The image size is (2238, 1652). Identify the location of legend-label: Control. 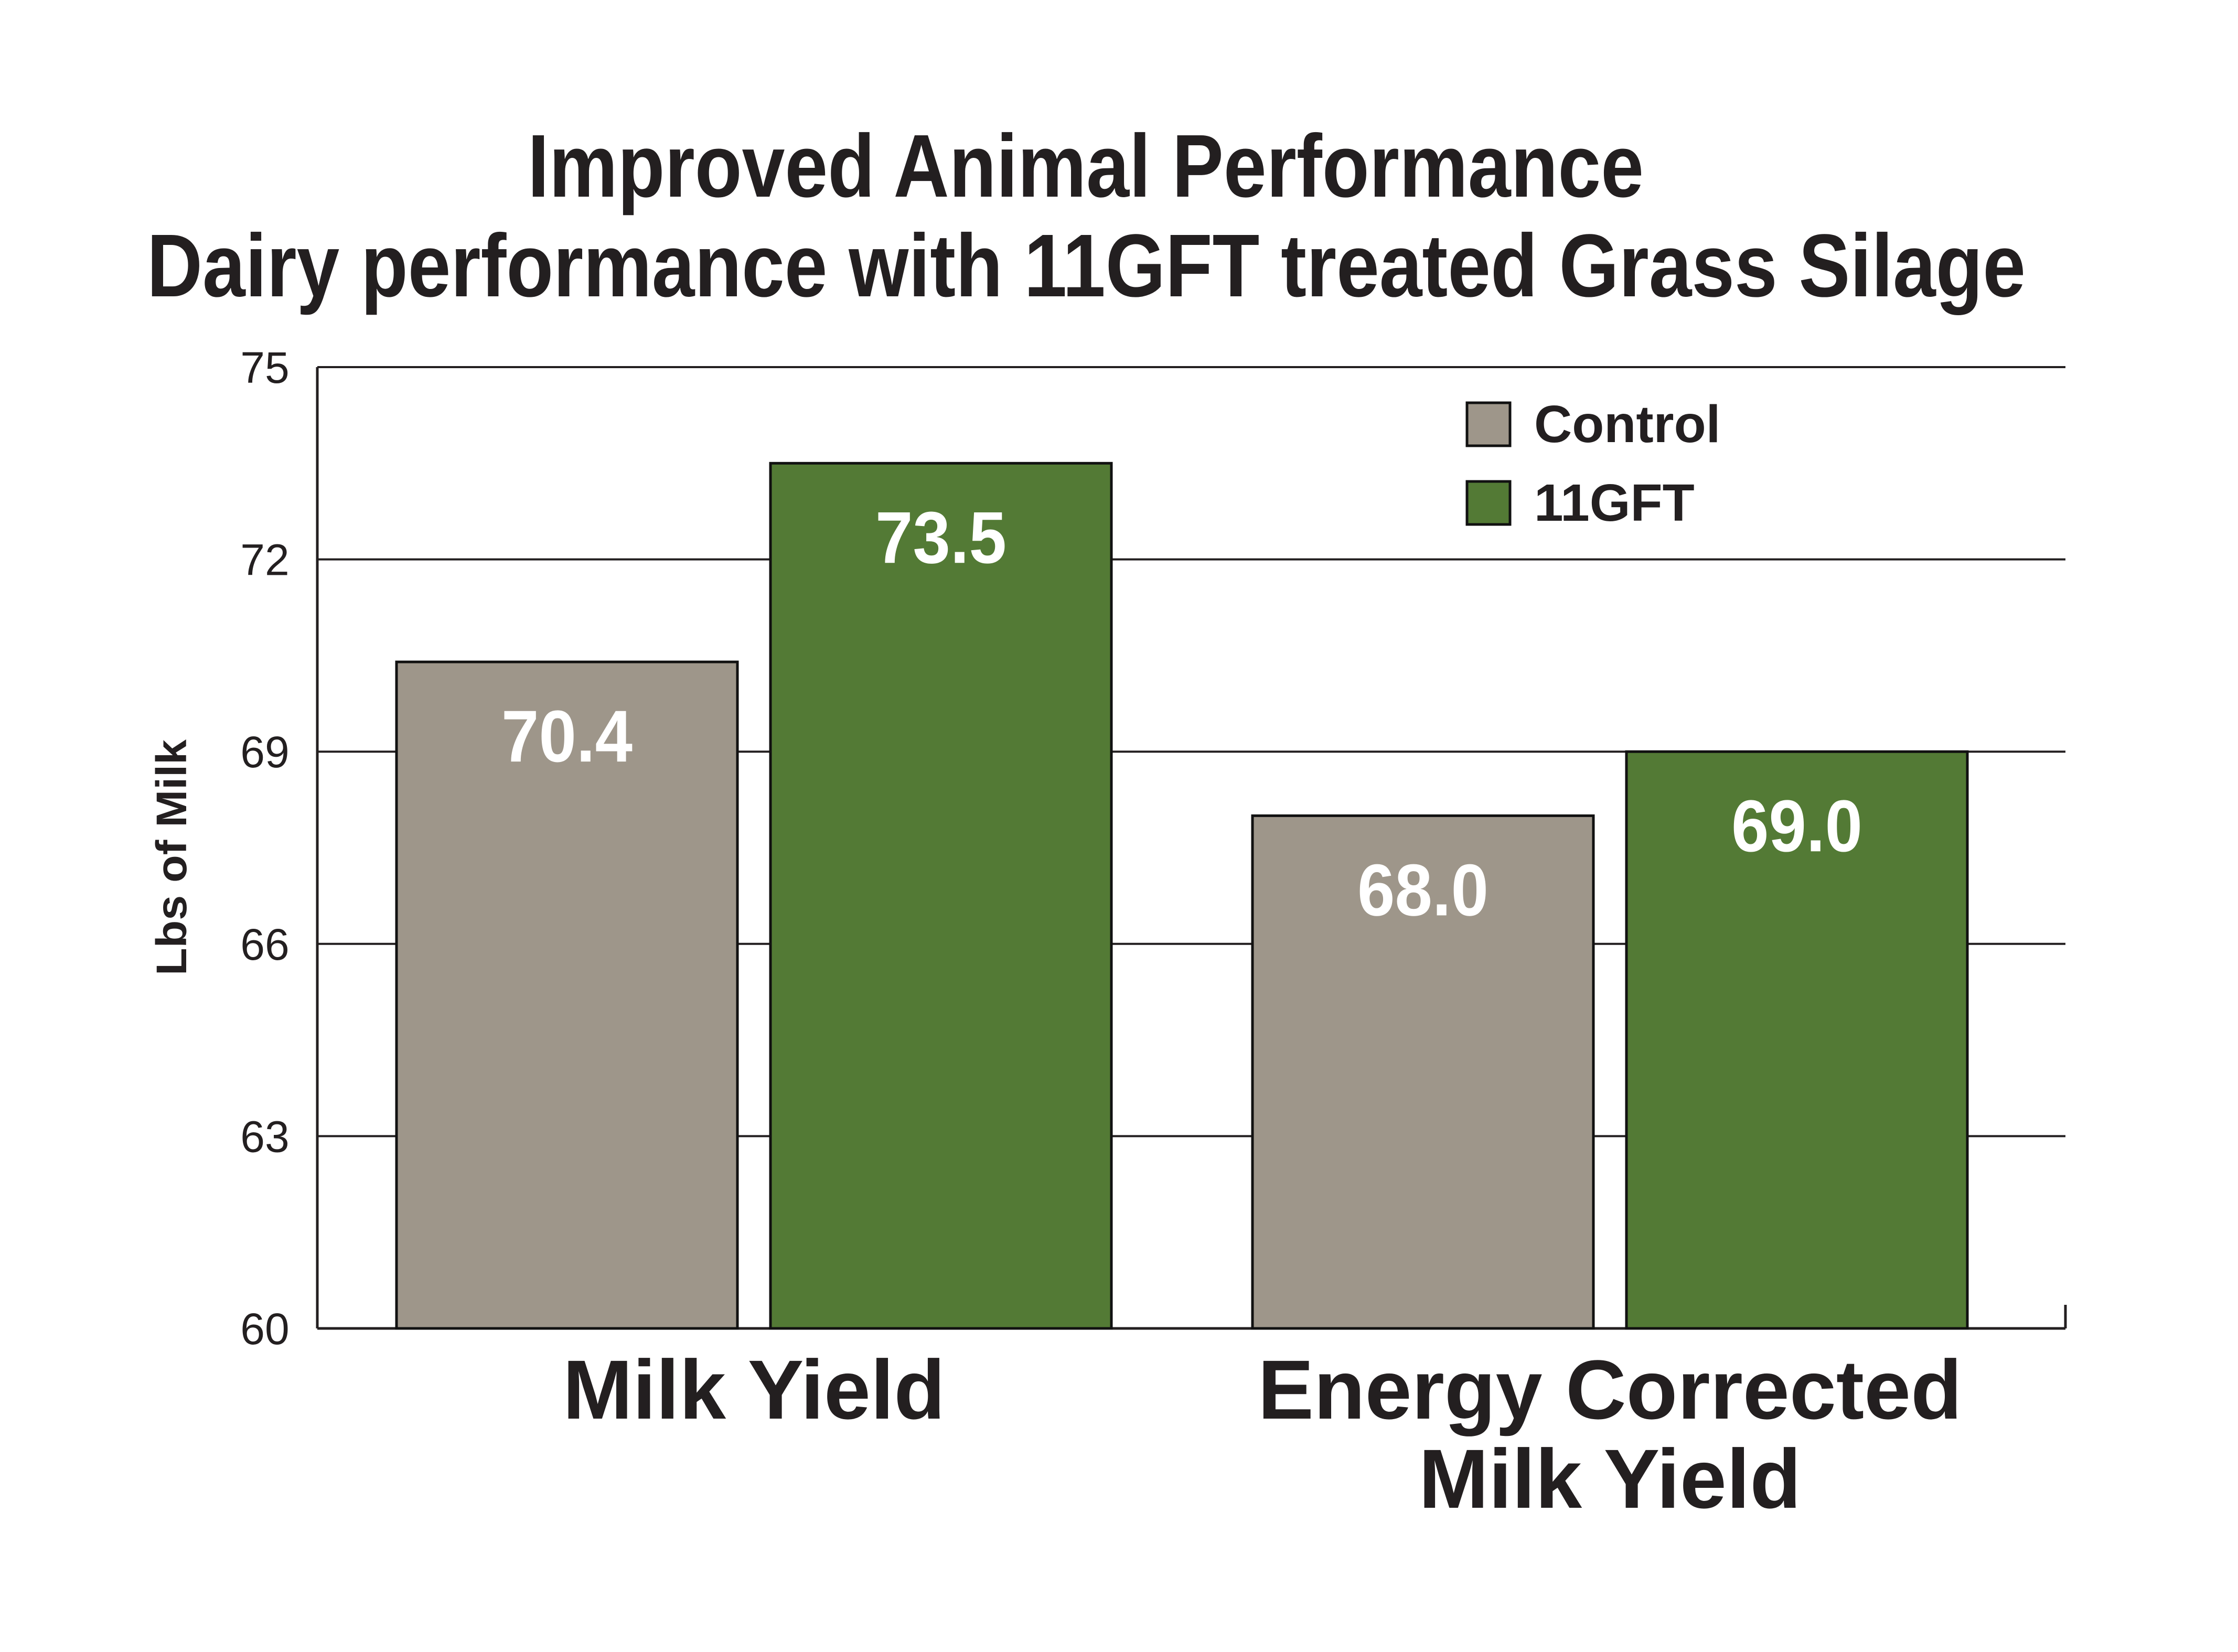
(1627, 424).